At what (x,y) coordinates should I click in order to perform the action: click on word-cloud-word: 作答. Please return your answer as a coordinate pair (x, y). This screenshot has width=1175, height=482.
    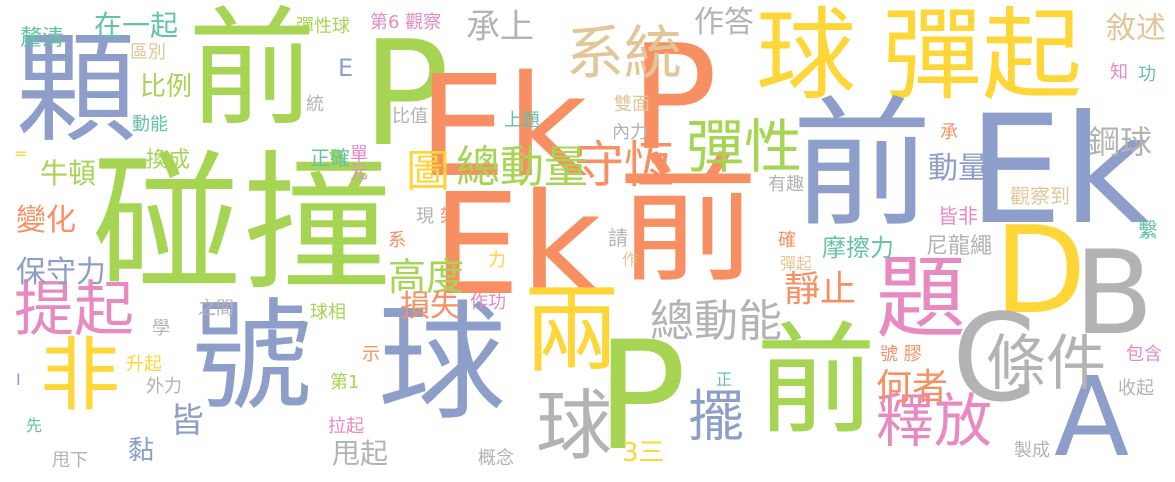
    Looking at the image, I should click on (724, 22).